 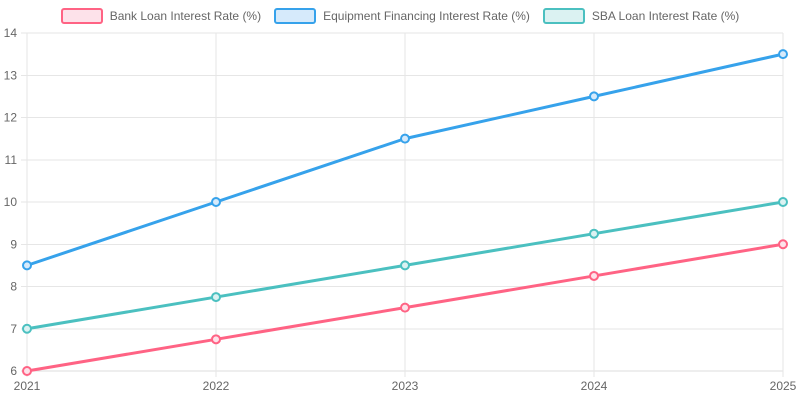 I want to click on x-tick-label: 2022, so click(x=216, y=386).